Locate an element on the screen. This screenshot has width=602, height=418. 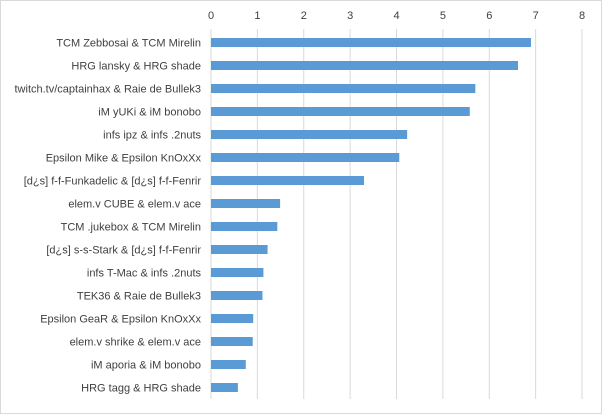
x-axis-tick-labels: 0 1 2 3 4 5 6 7 8 is located at coordinates (396, 16).